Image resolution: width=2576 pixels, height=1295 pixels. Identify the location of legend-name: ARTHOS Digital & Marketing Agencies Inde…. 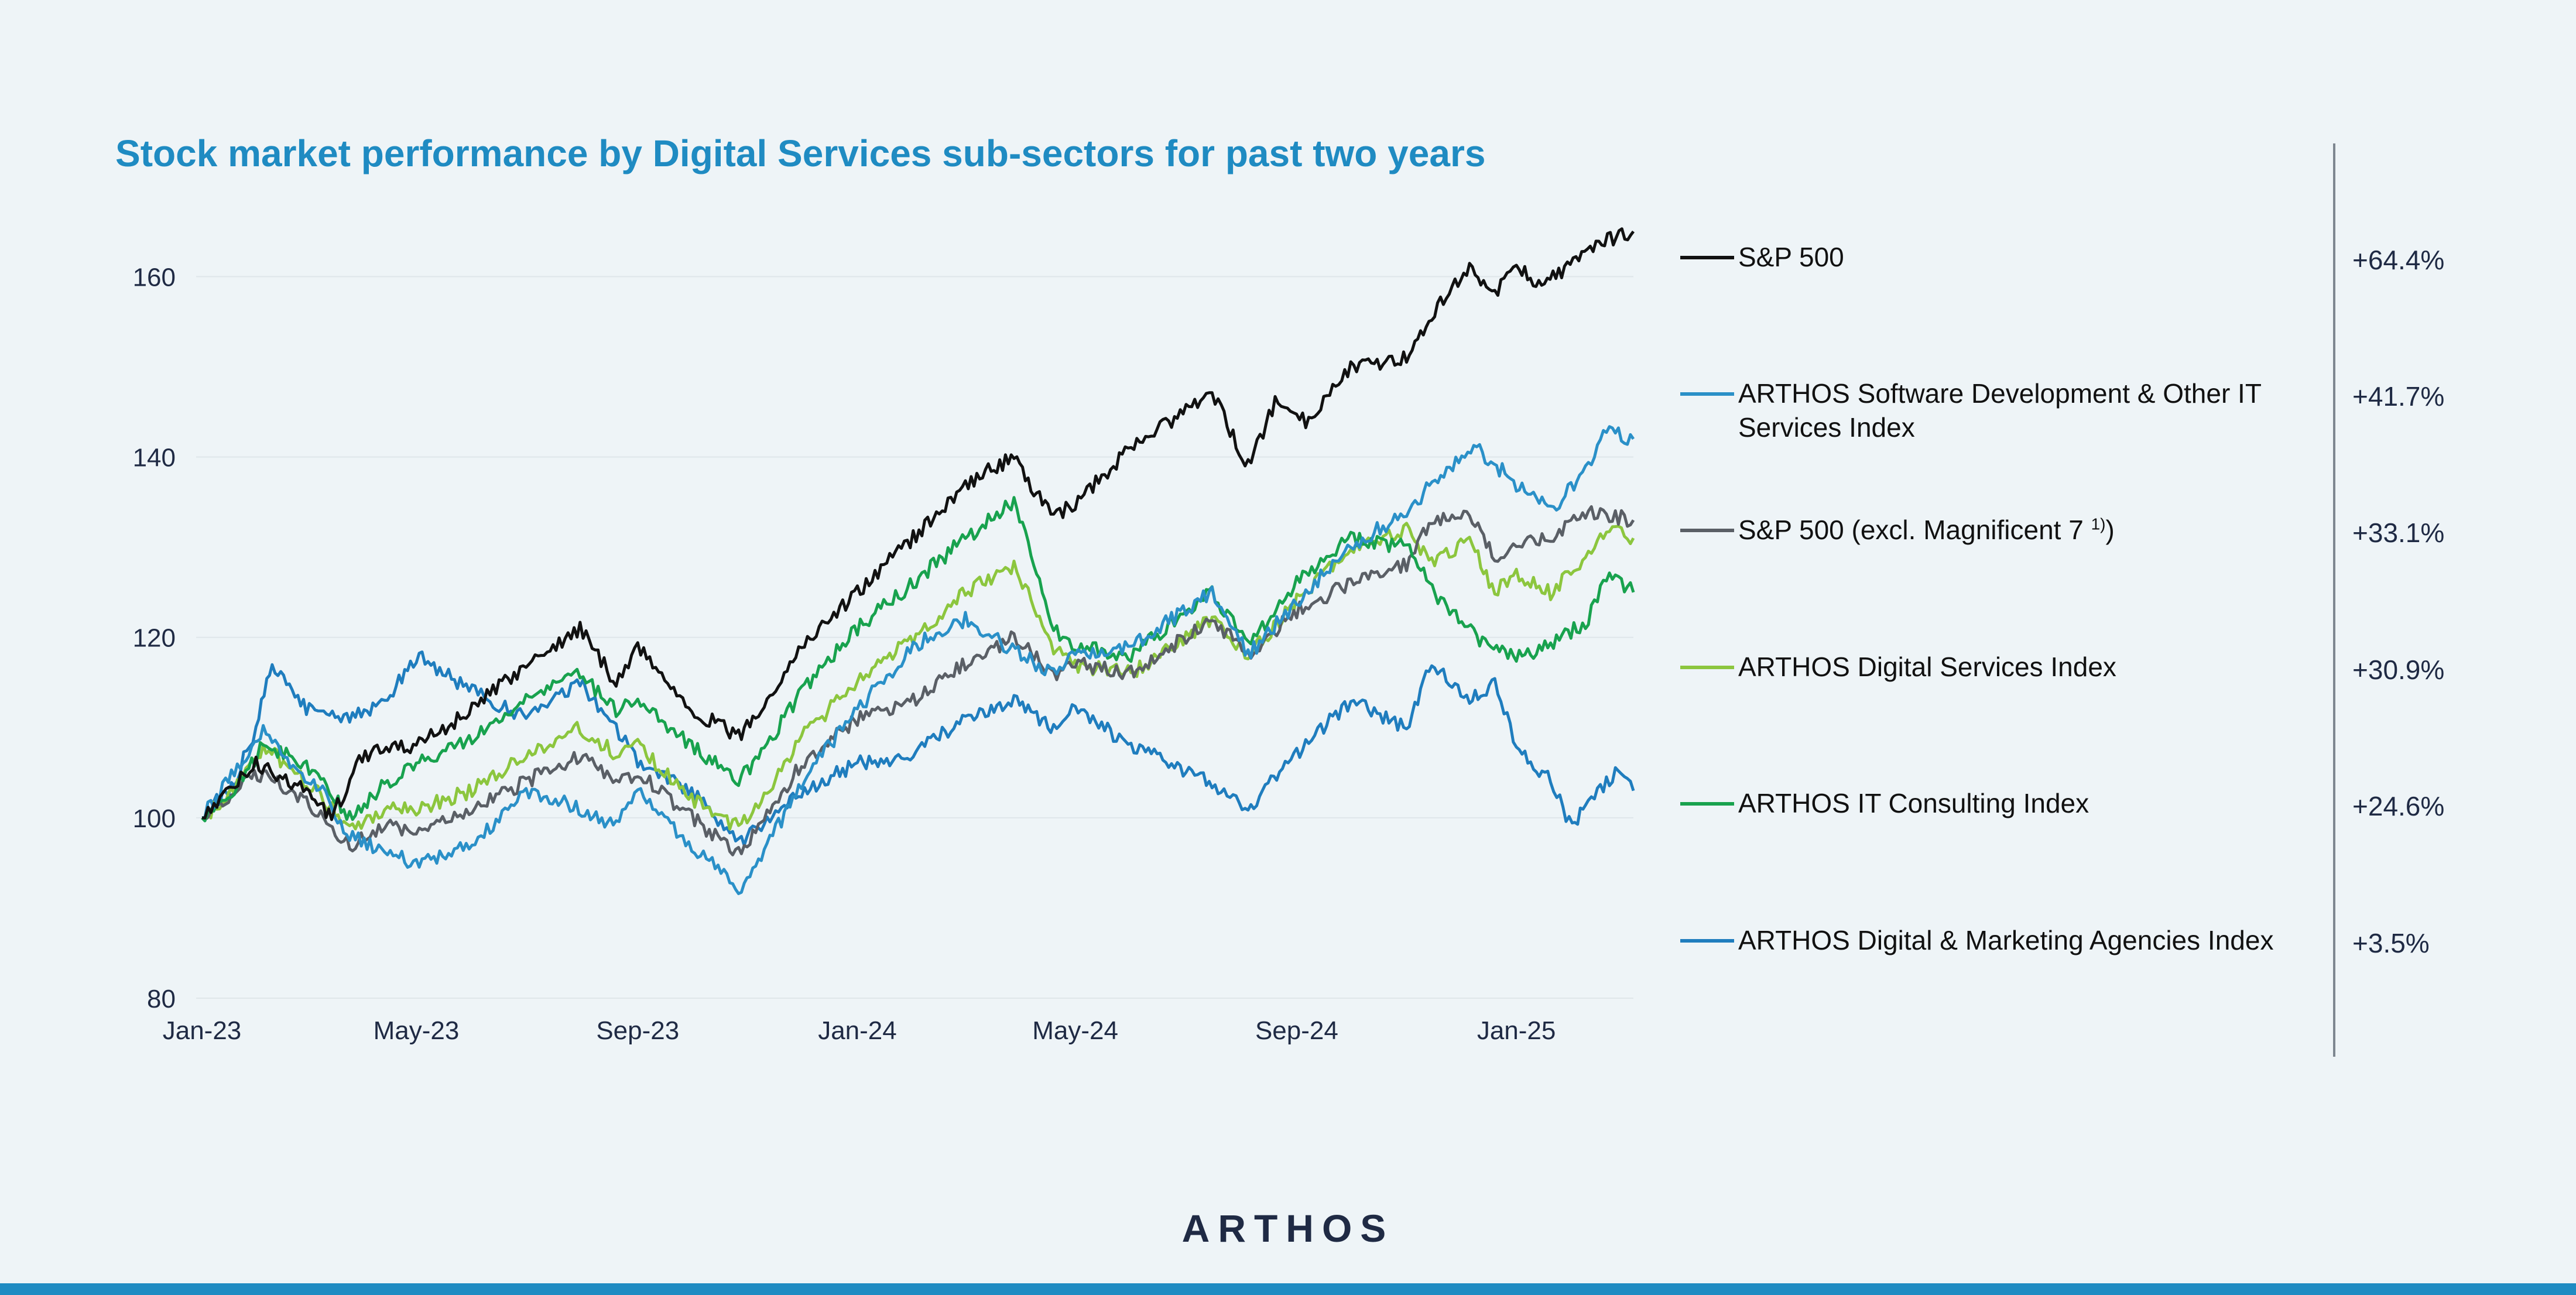
(2006, 940).